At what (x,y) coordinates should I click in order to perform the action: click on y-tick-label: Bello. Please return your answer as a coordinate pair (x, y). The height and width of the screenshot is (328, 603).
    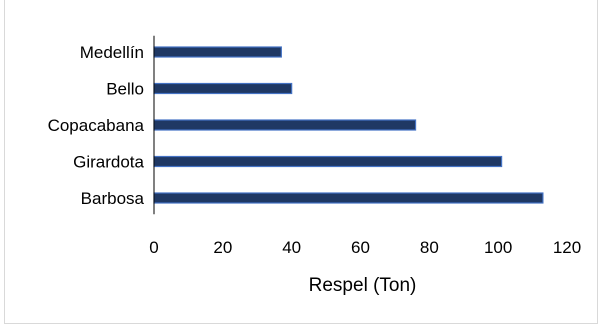
    Looking at the image, I should click on (125, 89).